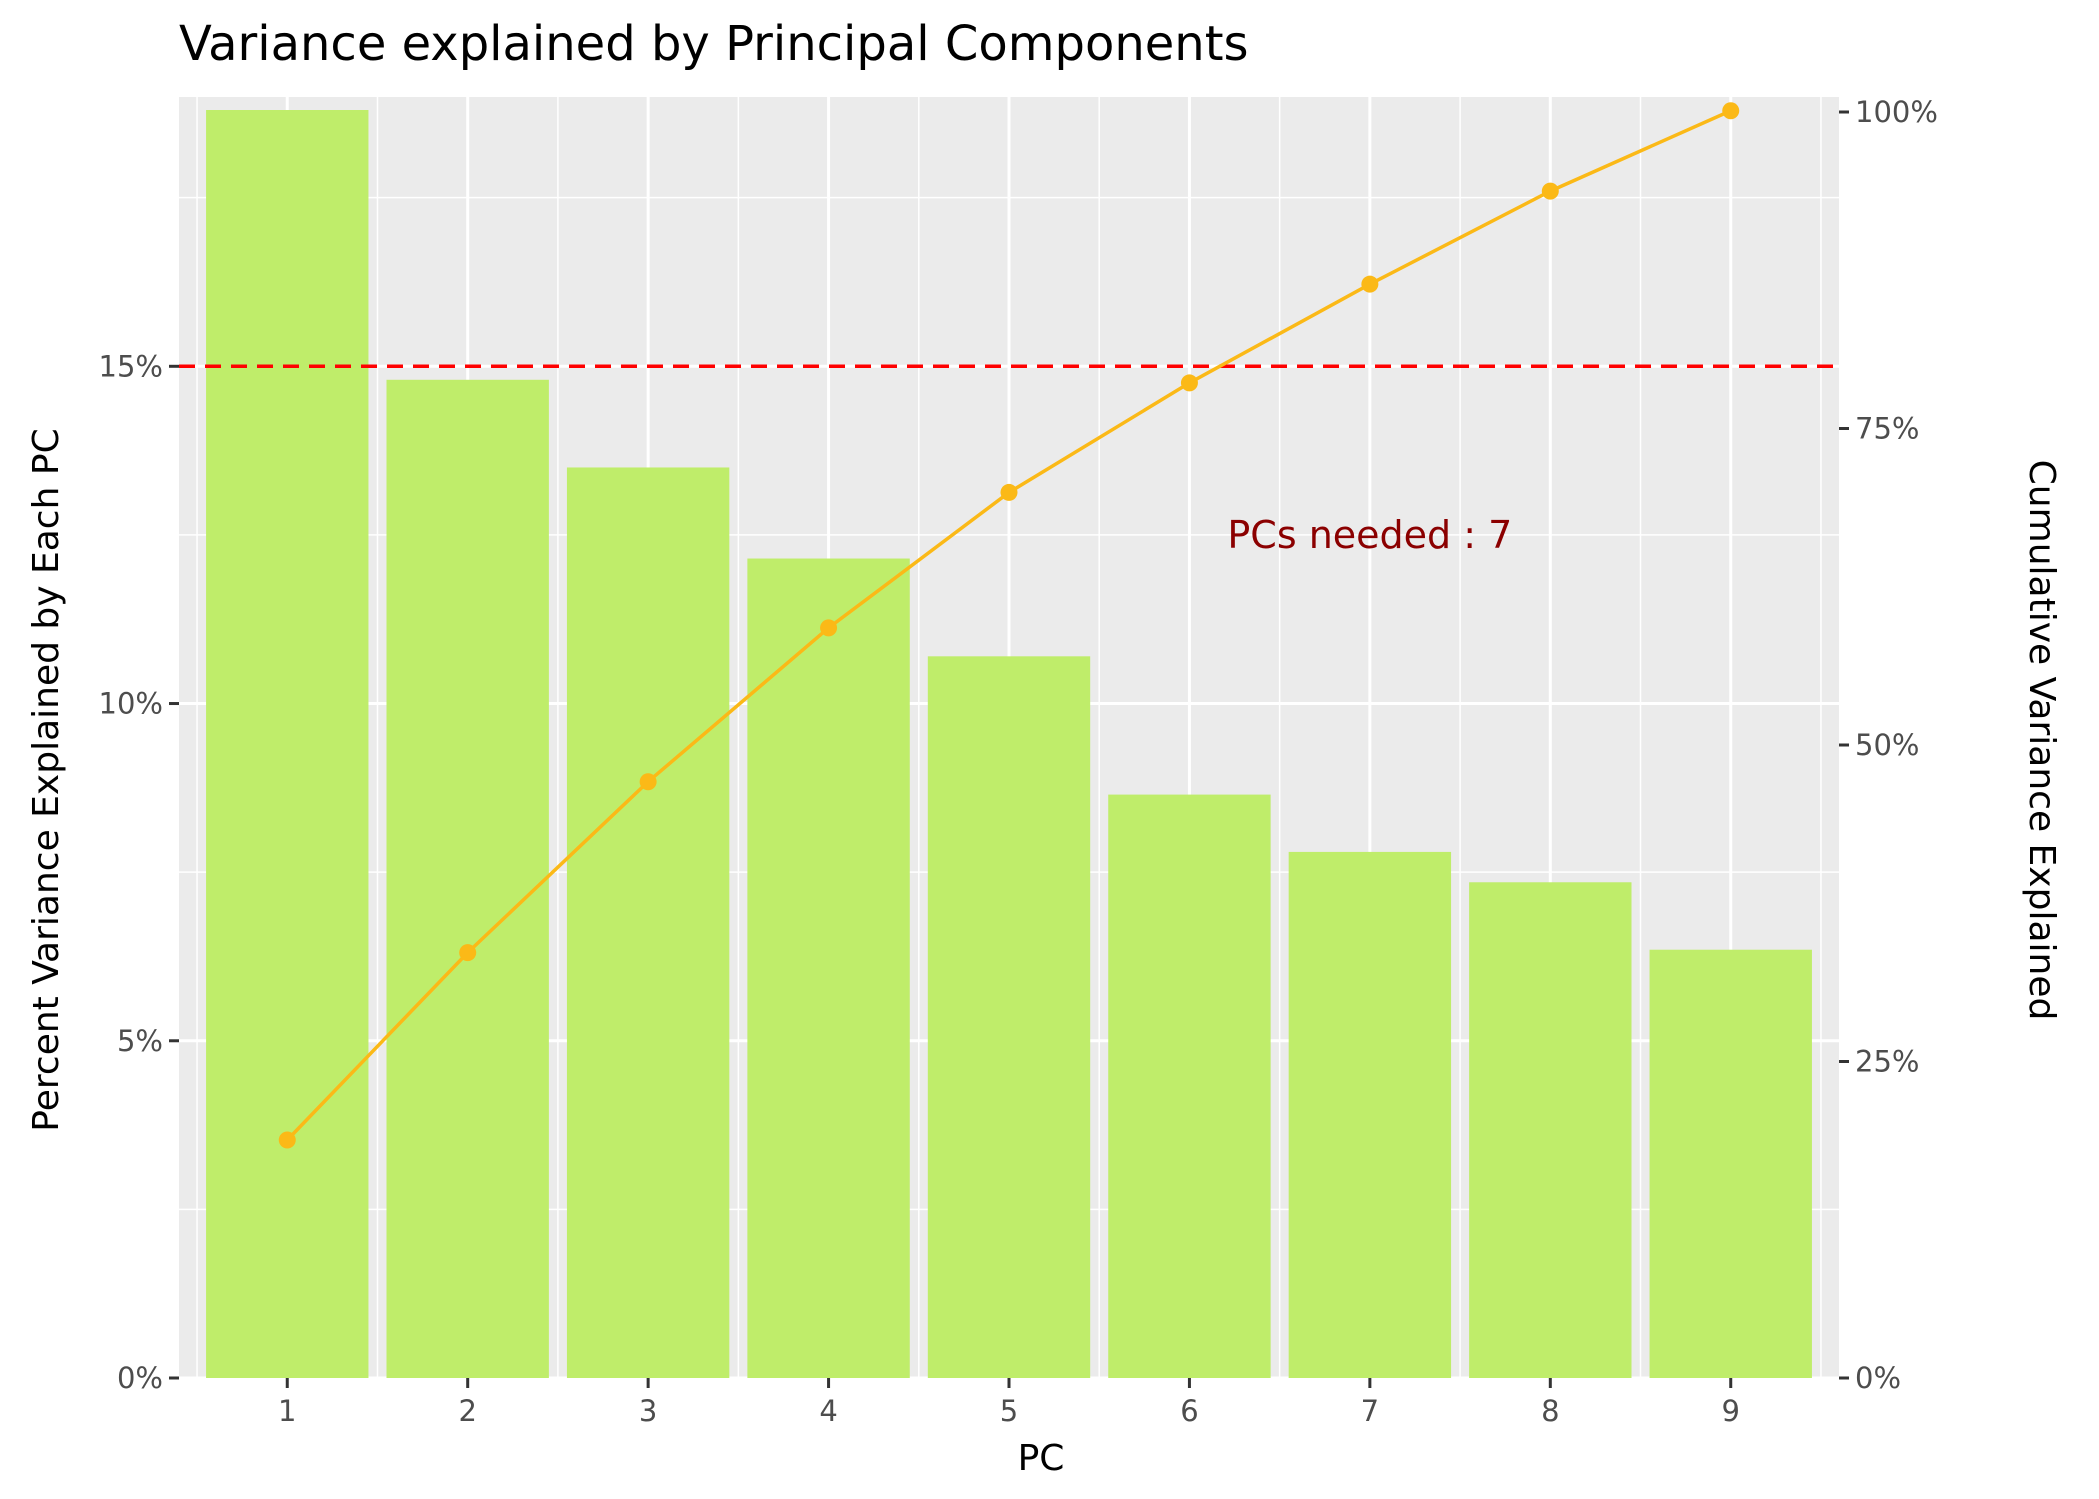 Image resolution: width=2099 pixels, height=1499 pixels. What do you see at coordinates (1370, 1411) in the screenshot?
I see `x-tick-label: 7` at bounding box center [1370, 1411].